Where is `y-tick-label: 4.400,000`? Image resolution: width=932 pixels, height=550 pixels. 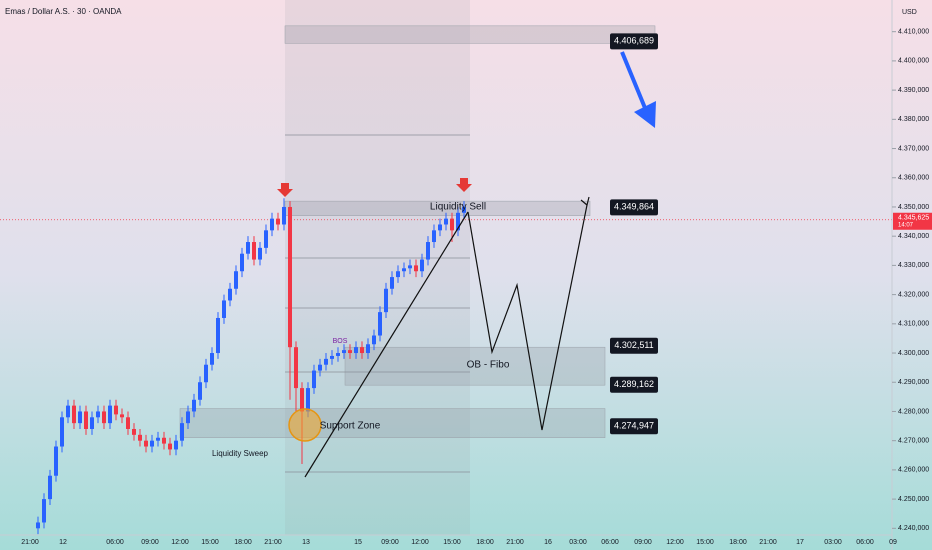
y-tick-label: 4.400,000 is located at coordinates (913, 61).